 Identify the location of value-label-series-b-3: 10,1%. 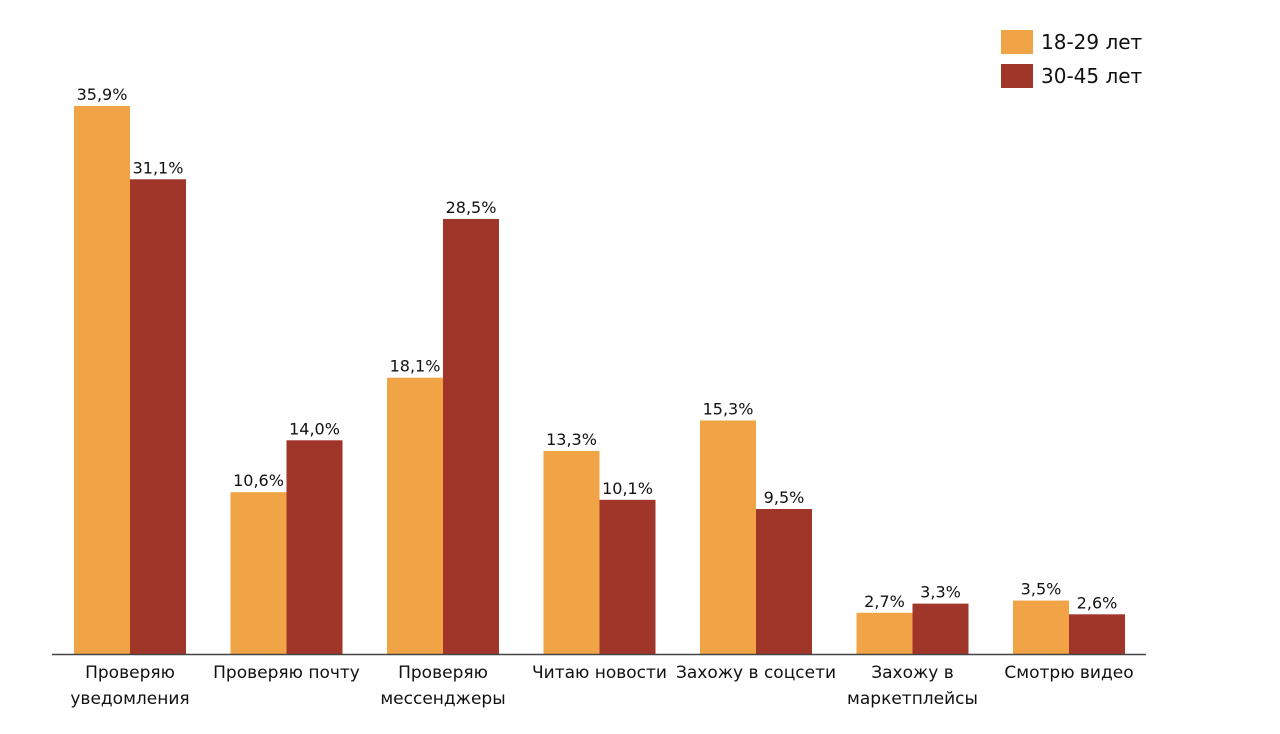
(627, 488).